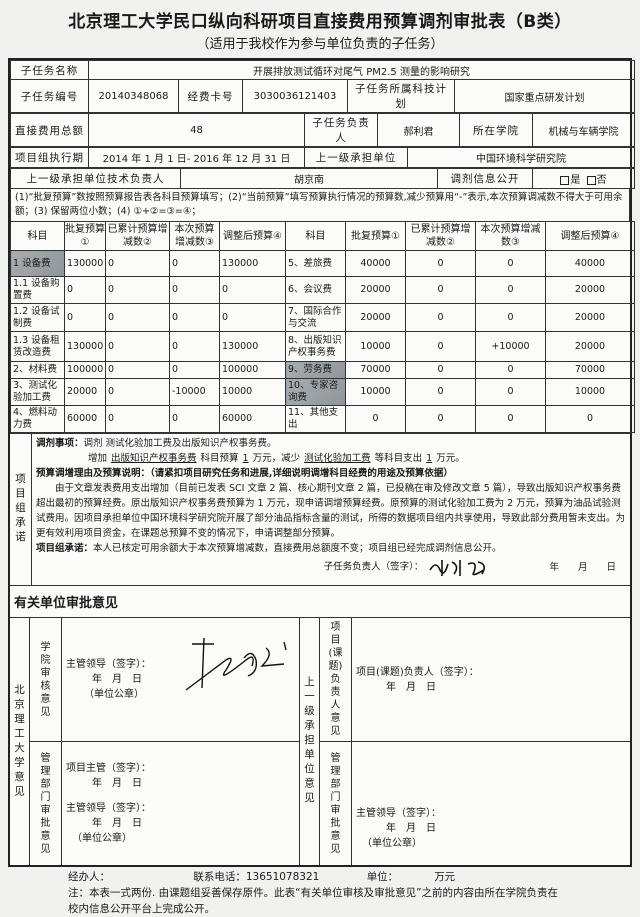 The image size is (640, 917). Describe the element at coordinates (341, 130) in the screenshot. I see `leader-label: 子任务负责人` at that location.